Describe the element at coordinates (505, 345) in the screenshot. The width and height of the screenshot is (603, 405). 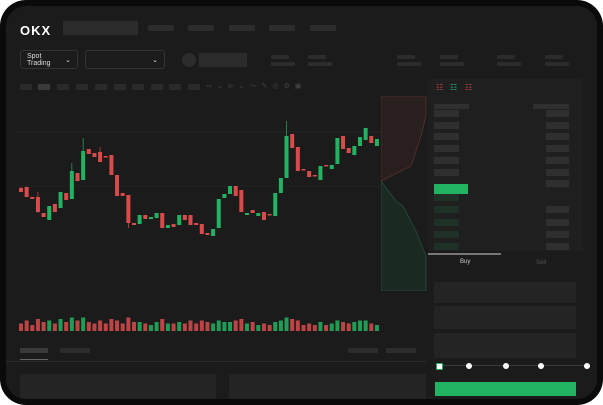
I see `total-input` at that location.